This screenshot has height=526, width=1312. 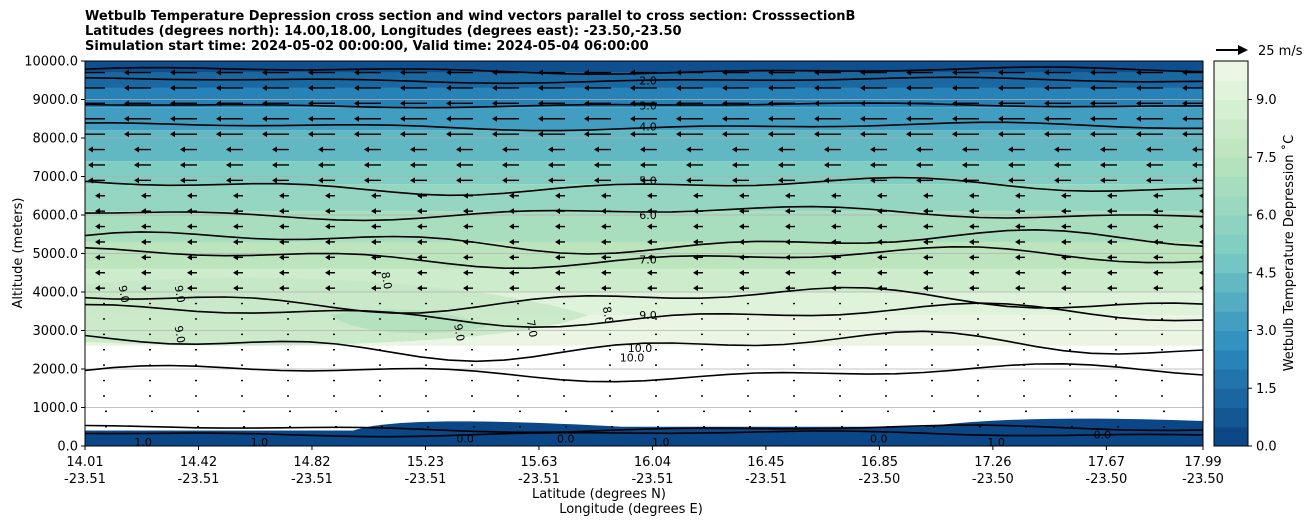 What do you see at coordinates (1259, 51) in the screenshot?
I see `quiver-key: 25 m/s` at bounding box center [1259, 51].